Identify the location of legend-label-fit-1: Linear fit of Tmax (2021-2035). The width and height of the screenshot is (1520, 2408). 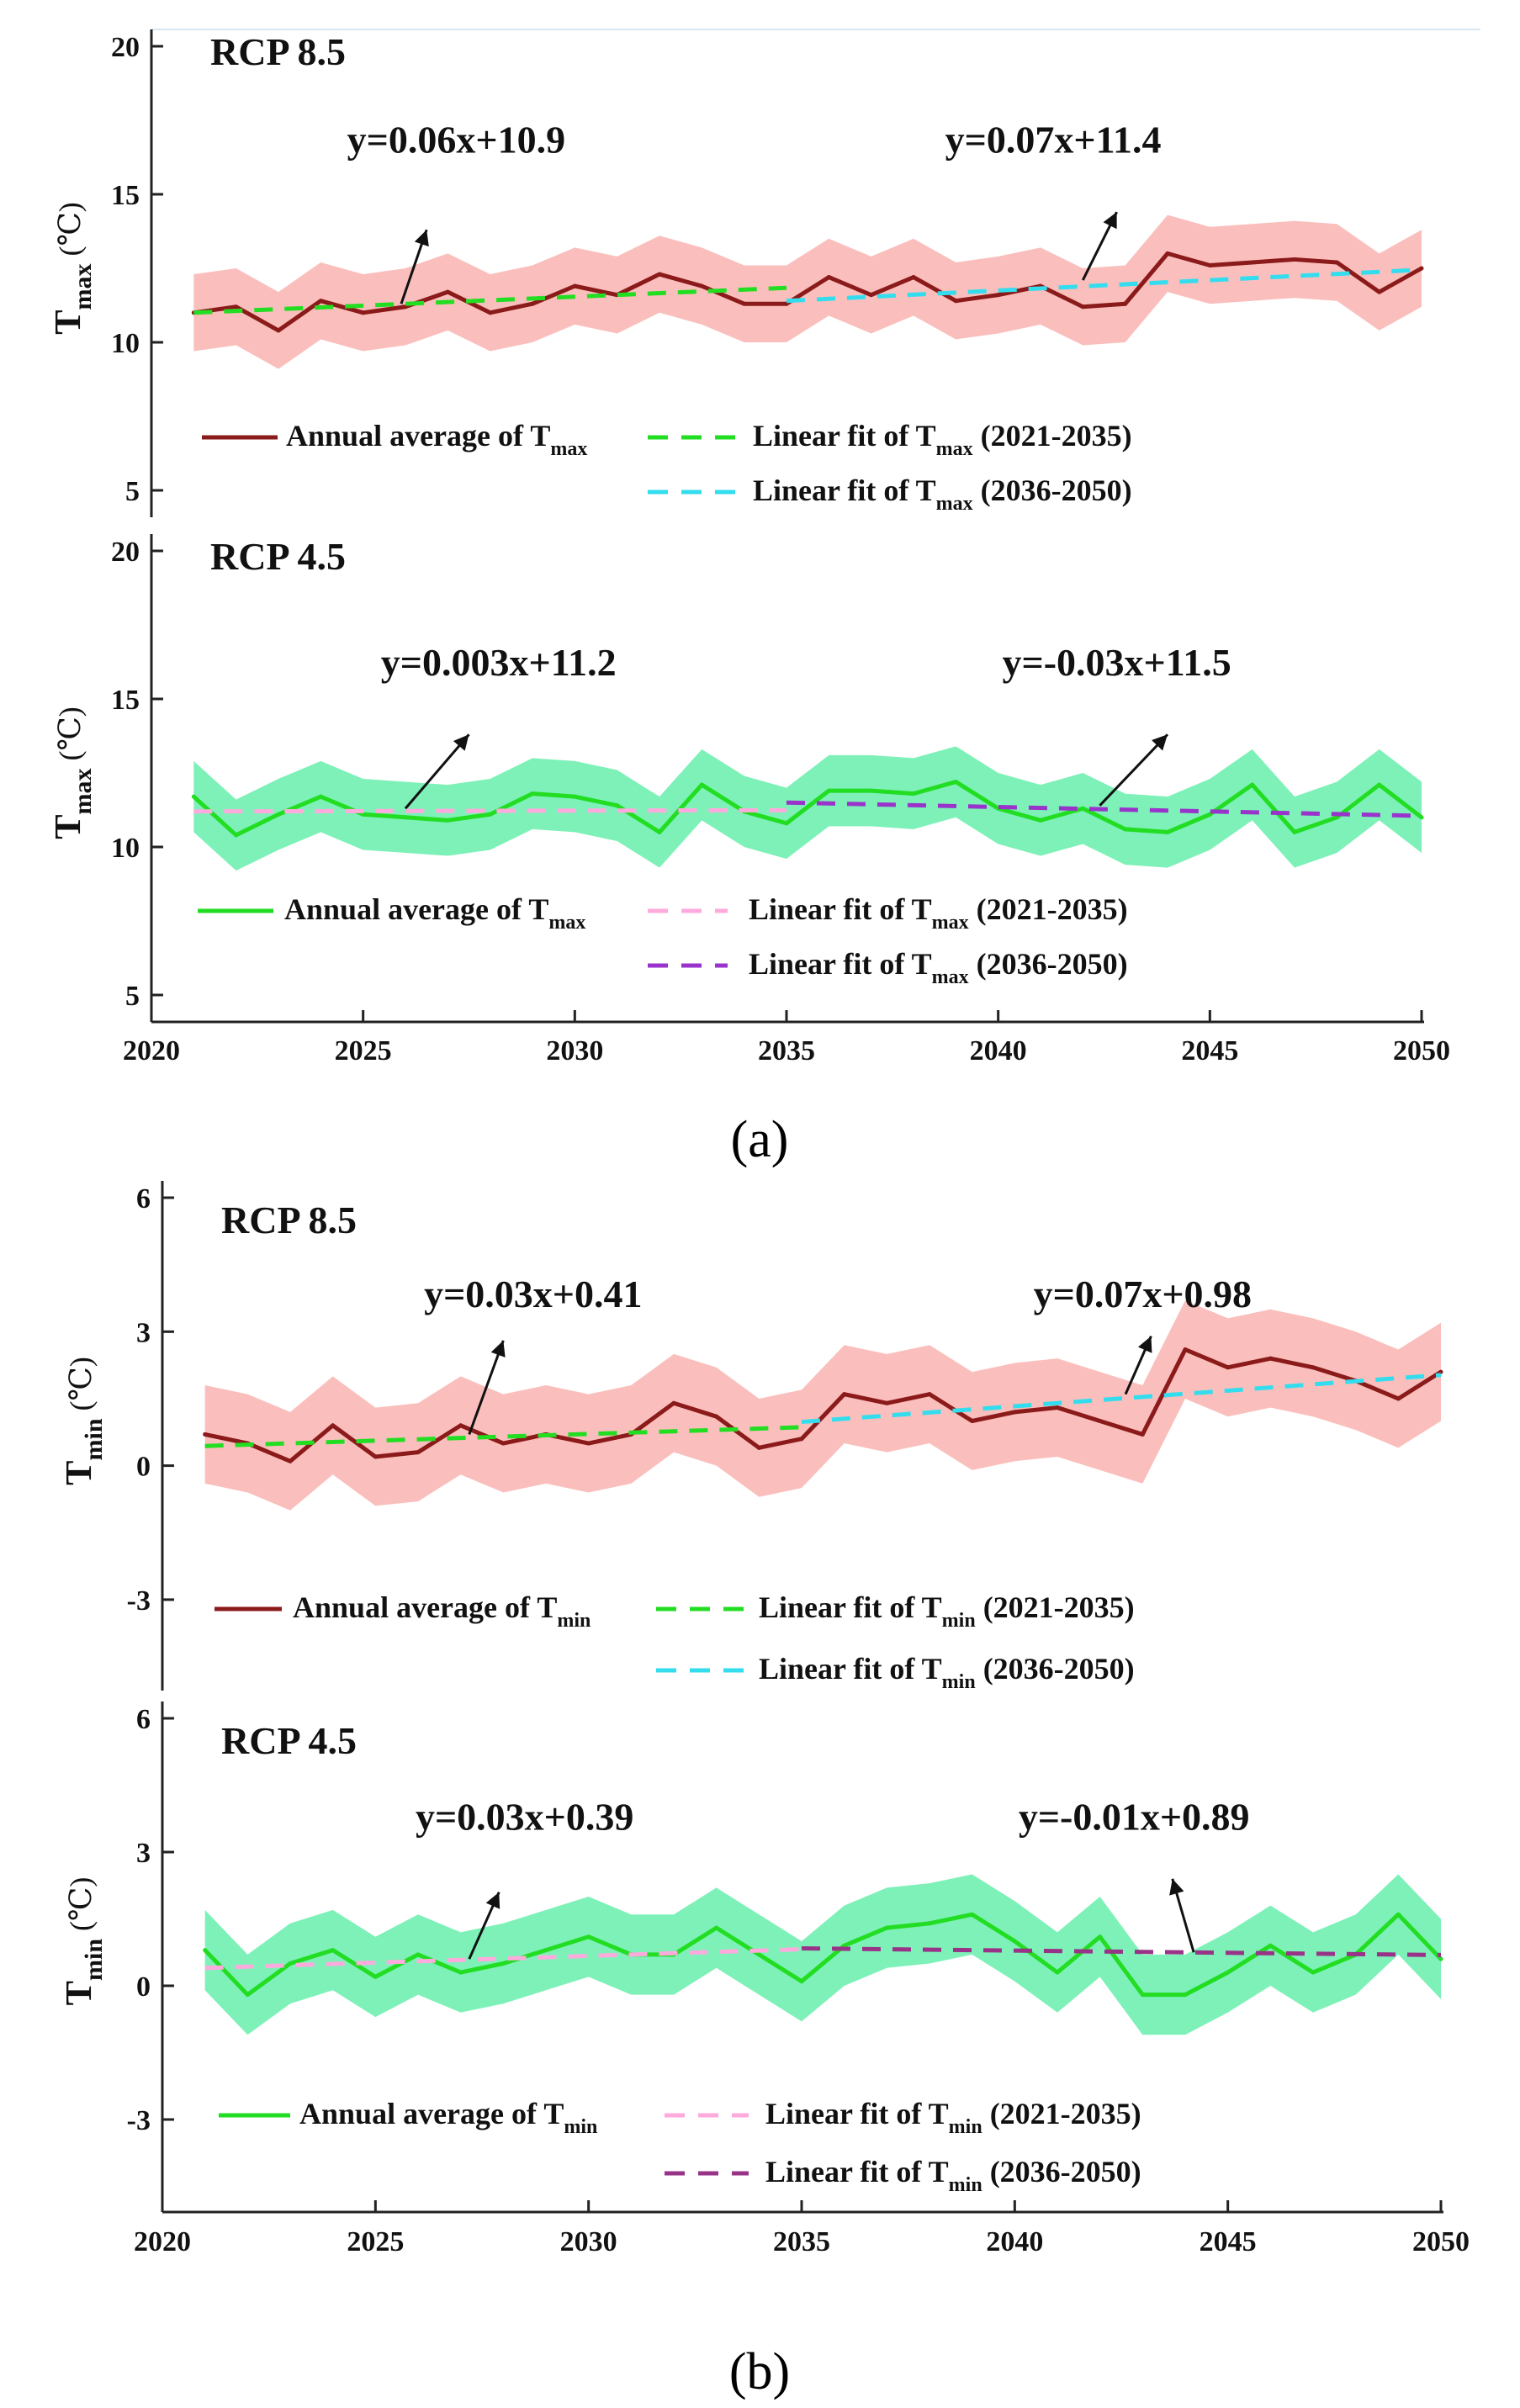
(938, 913).